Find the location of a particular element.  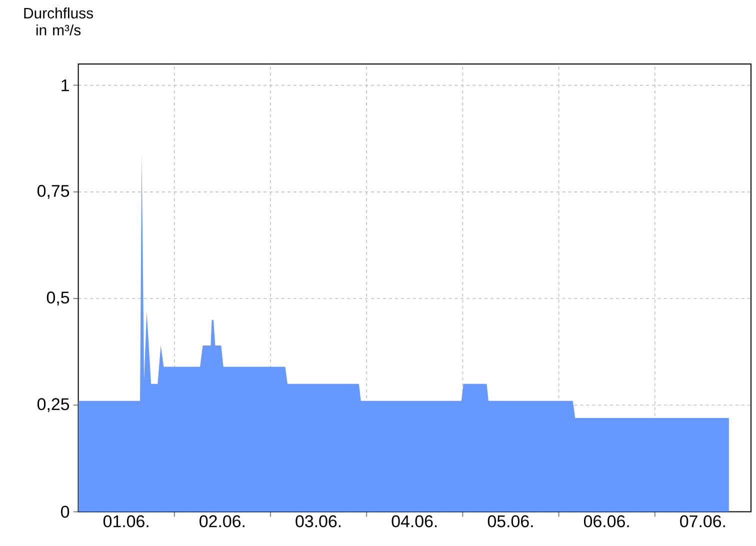

y-tick-label: 0,25 is located at coordinates (53, 405).